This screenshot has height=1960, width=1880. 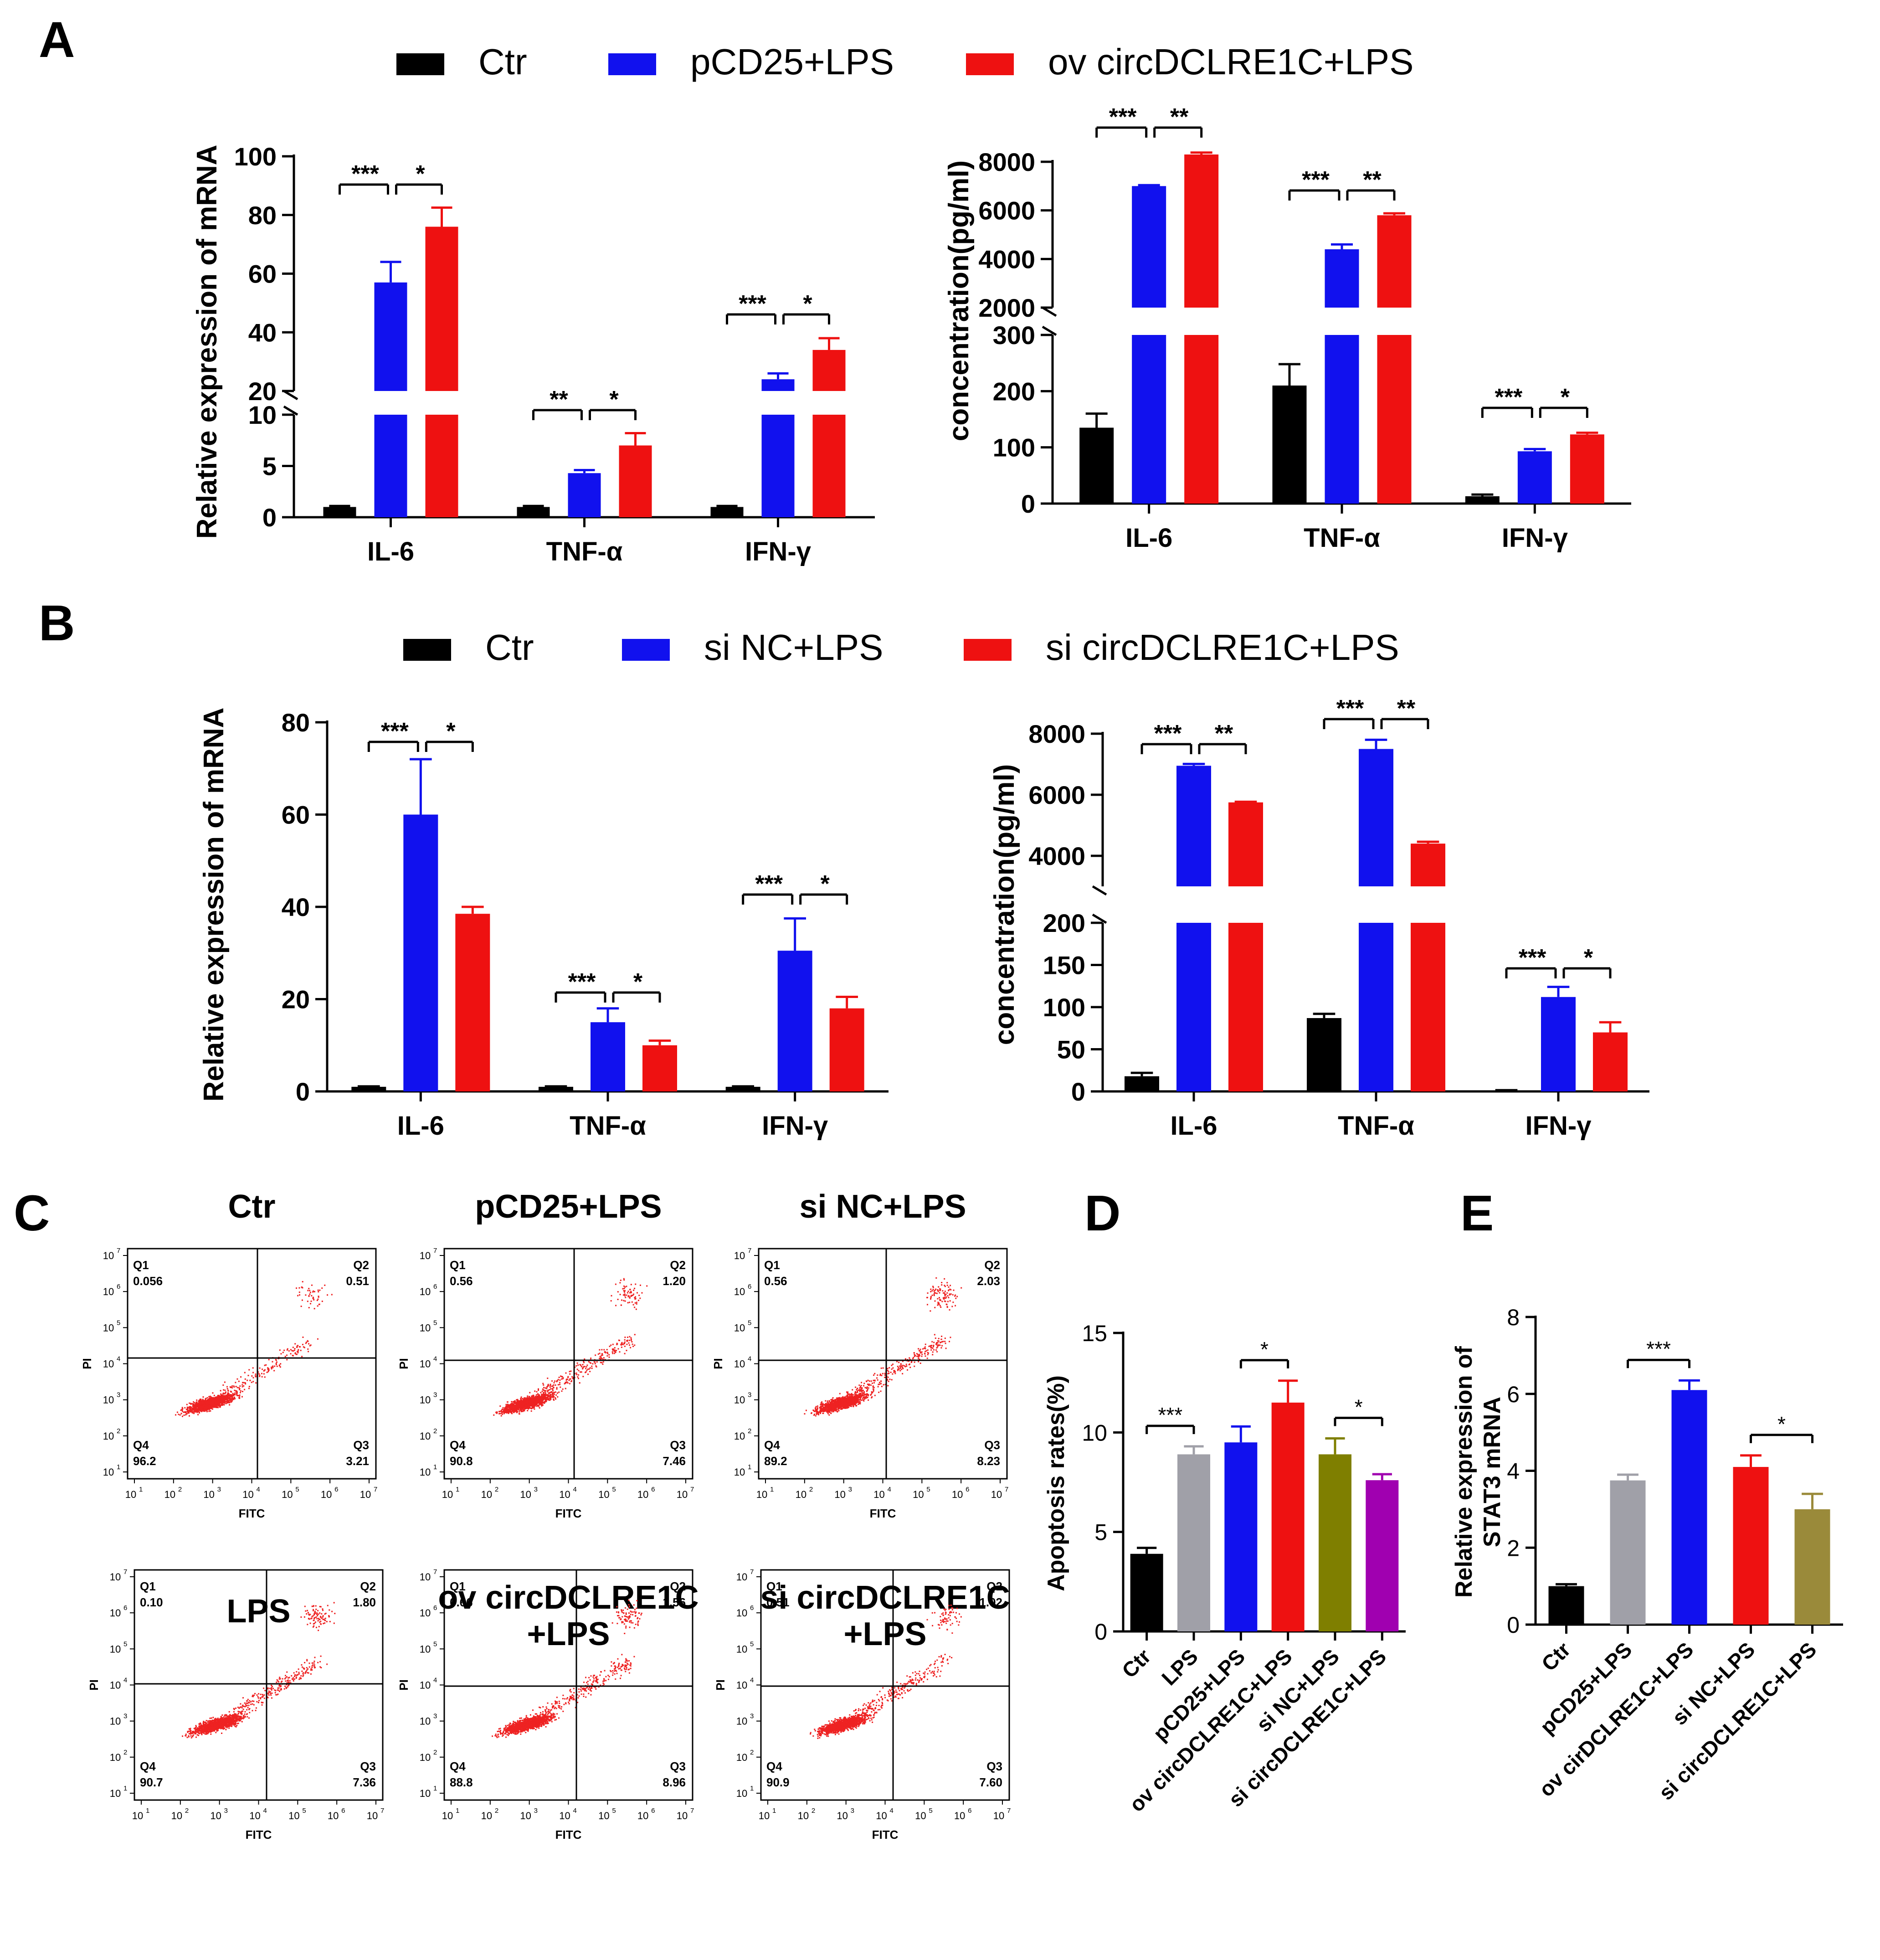 I want to click on y-tick-exponent: 4, so click(x=749, y=1359).